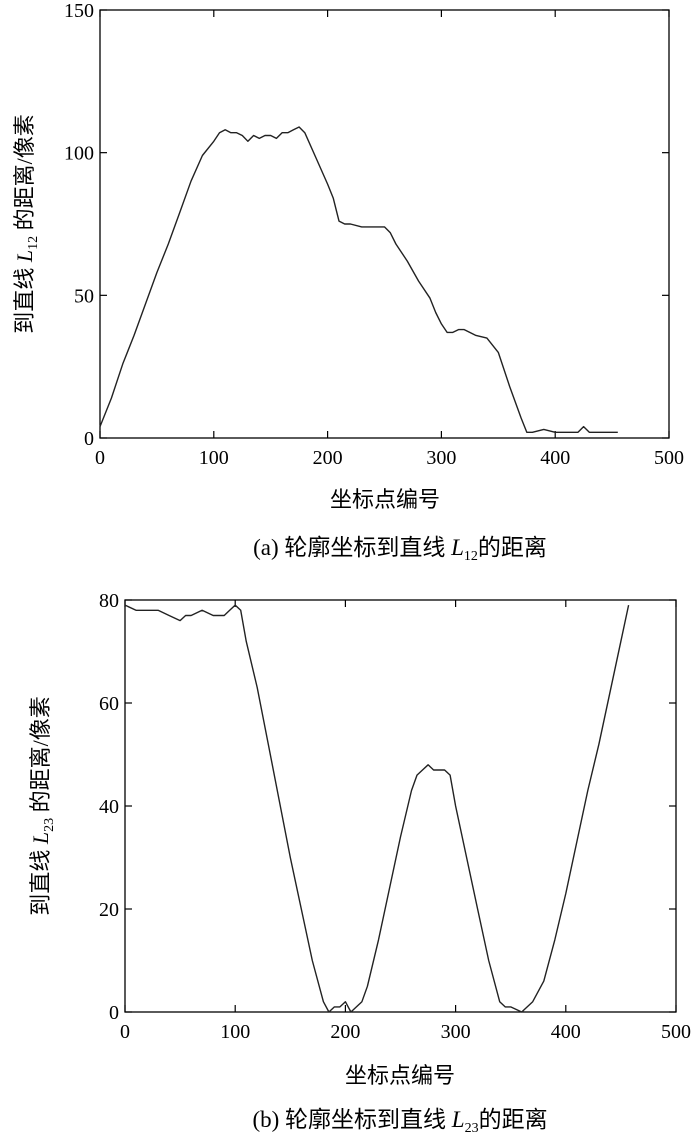 This screenshot has height=1138, width=700. I want to click on y-tick-label: 100, so click(79, 154).